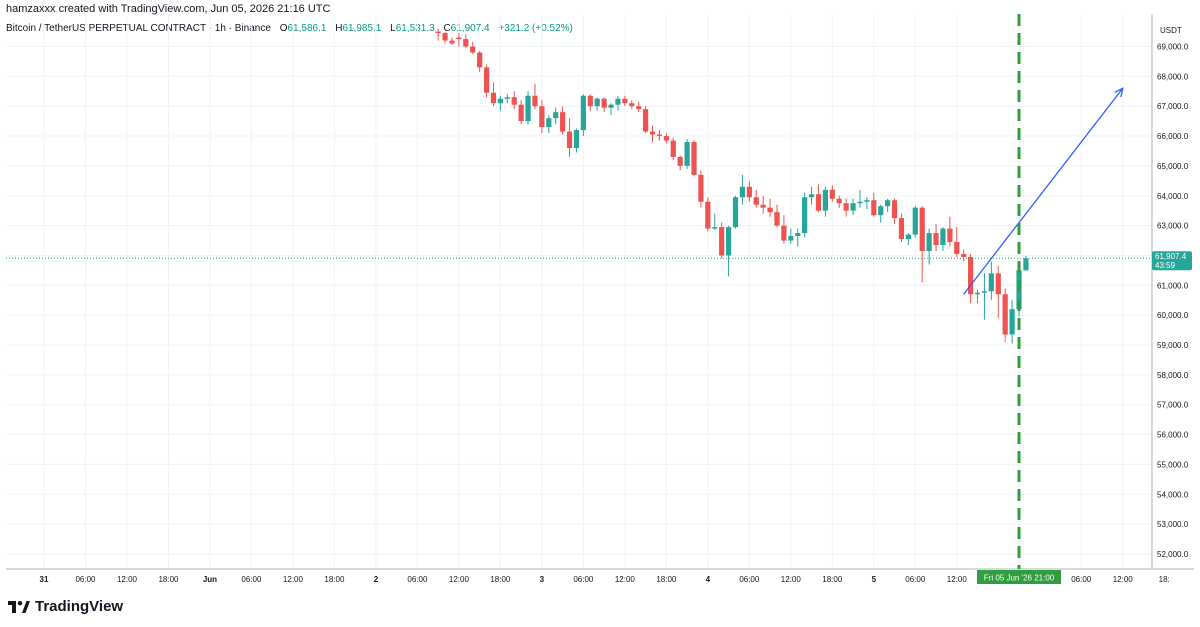  Describe the element at coordinates (447, 28) in the screenshot. I see `close-label: C` at that location.